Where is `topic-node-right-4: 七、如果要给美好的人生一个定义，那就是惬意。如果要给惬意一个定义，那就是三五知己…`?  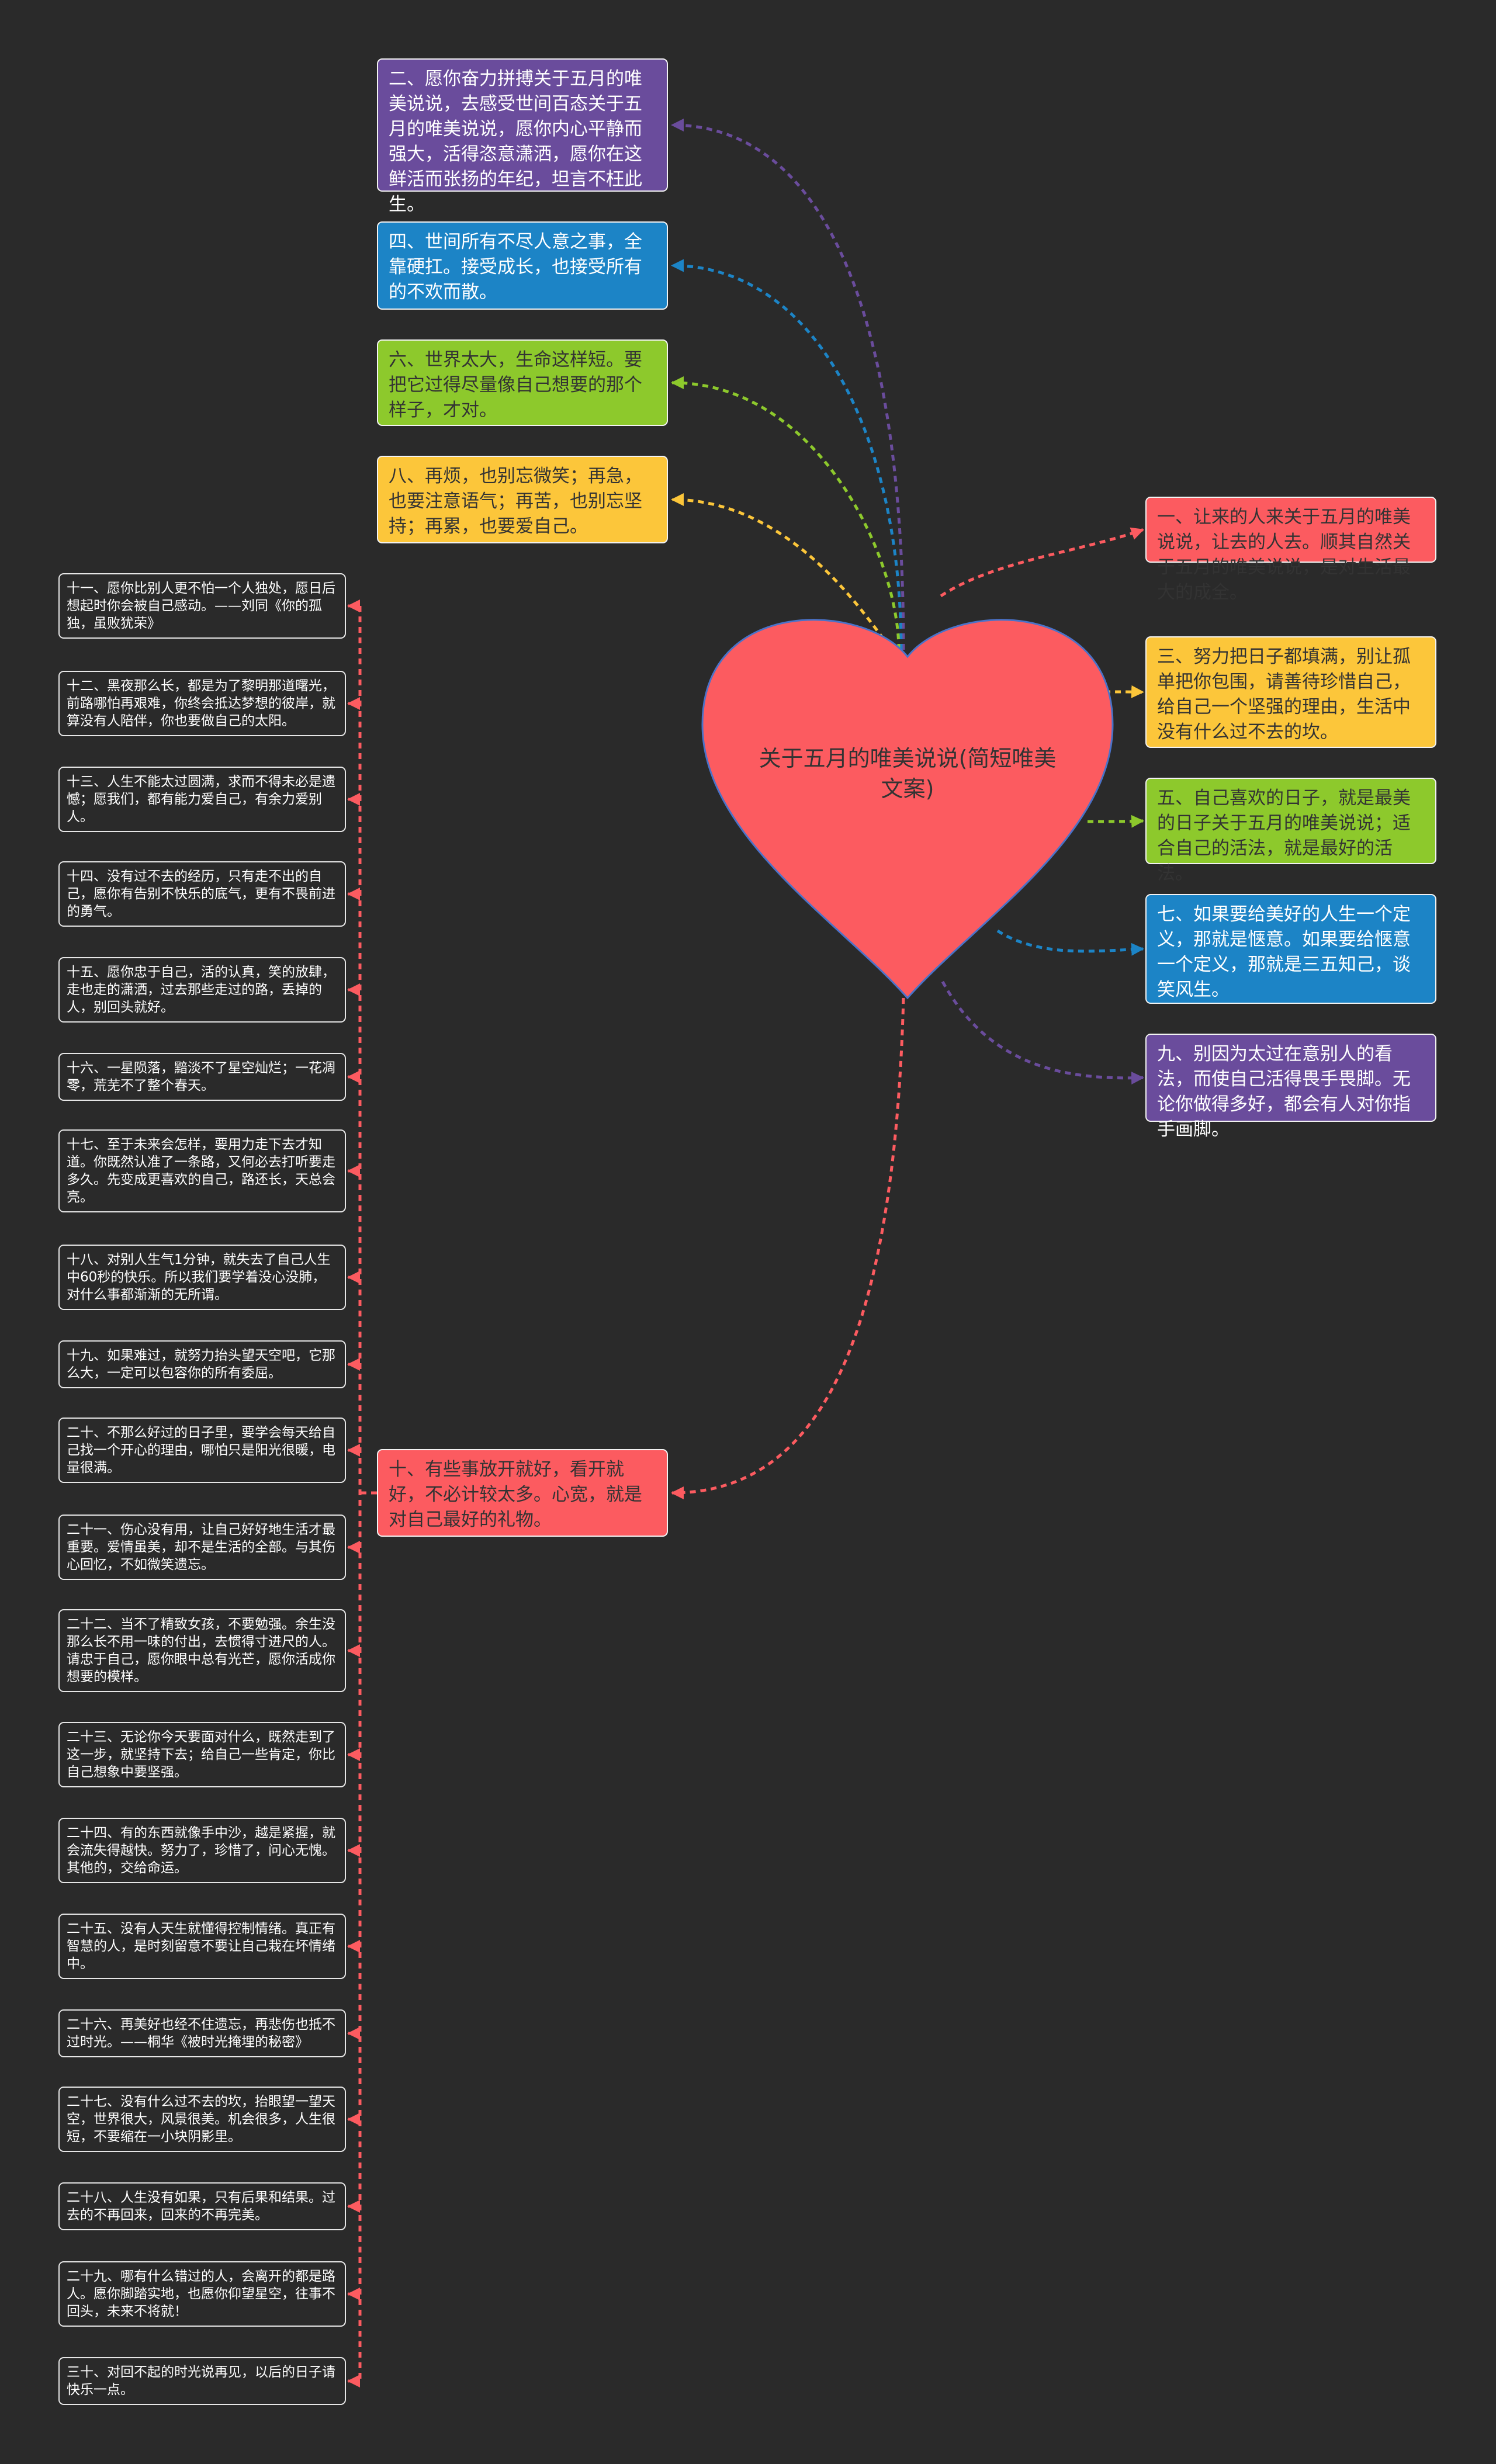 topic-node-right-4: 七、如果要给美好的人生一个定义，那就是惬意。如果要给惬意一个定义，那就是三五知己… is located at coordinates (1290, 949).